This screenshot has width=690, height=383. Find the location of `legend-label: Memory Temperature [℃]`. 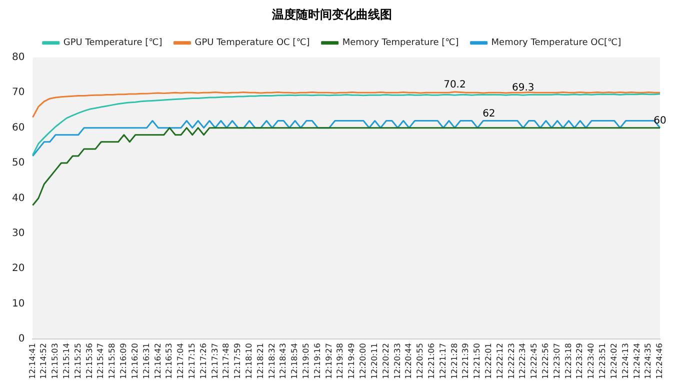

legend-label: Memory Temperature [℃] is located at coordinates (400, 43).